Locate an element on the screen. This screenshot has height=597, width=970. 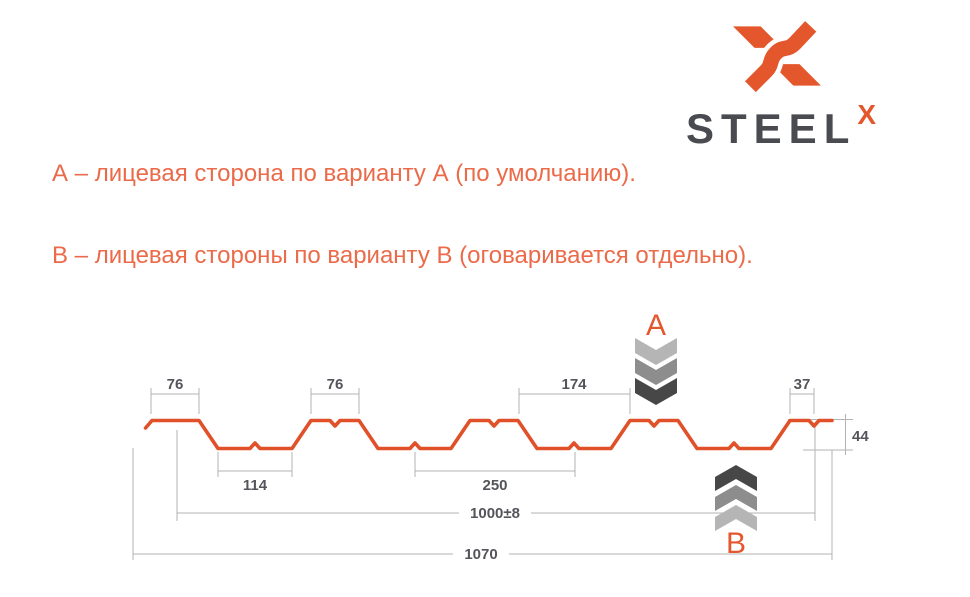
dim-crest-width-mid: 76 is located at coordinates (335, 384).